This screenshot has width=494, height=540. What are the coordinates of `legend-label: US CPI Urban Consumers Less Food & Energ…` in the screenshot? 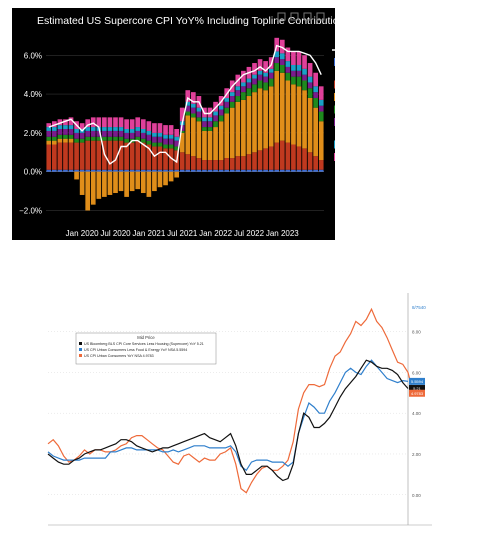 It's located at (135, 350).